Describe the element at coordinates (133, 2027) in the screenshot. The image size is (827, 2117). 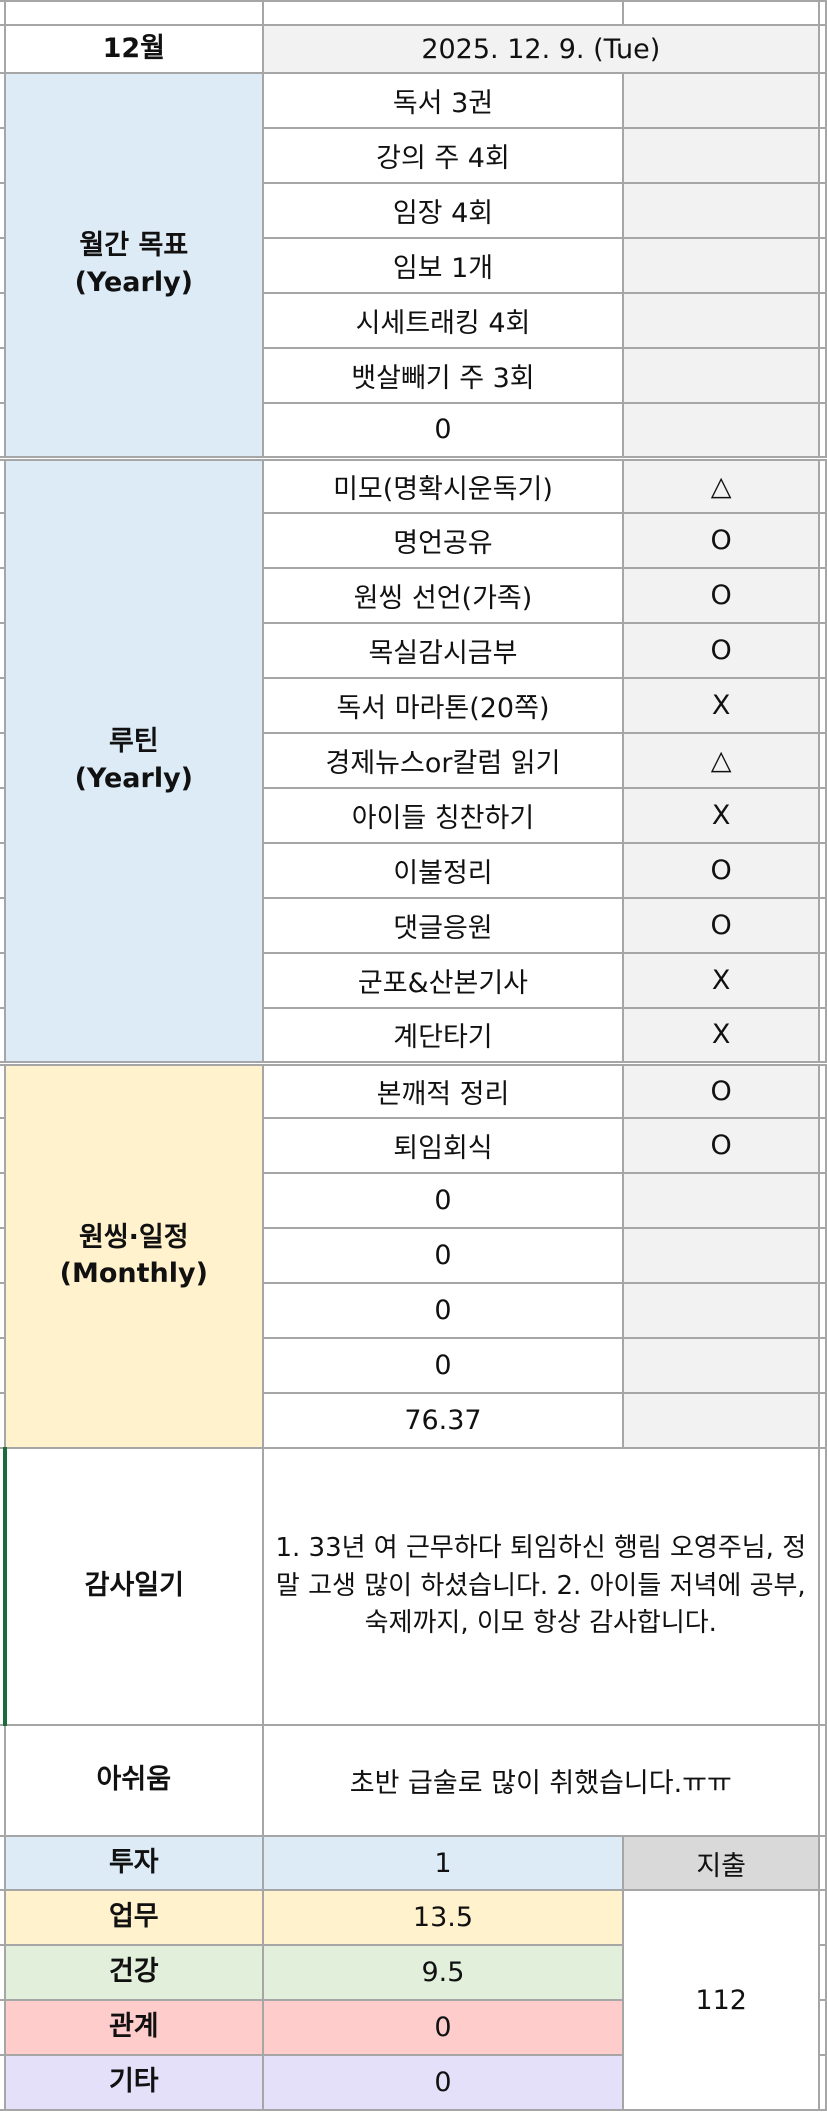
I see `time-category-label: 관계` at that location.